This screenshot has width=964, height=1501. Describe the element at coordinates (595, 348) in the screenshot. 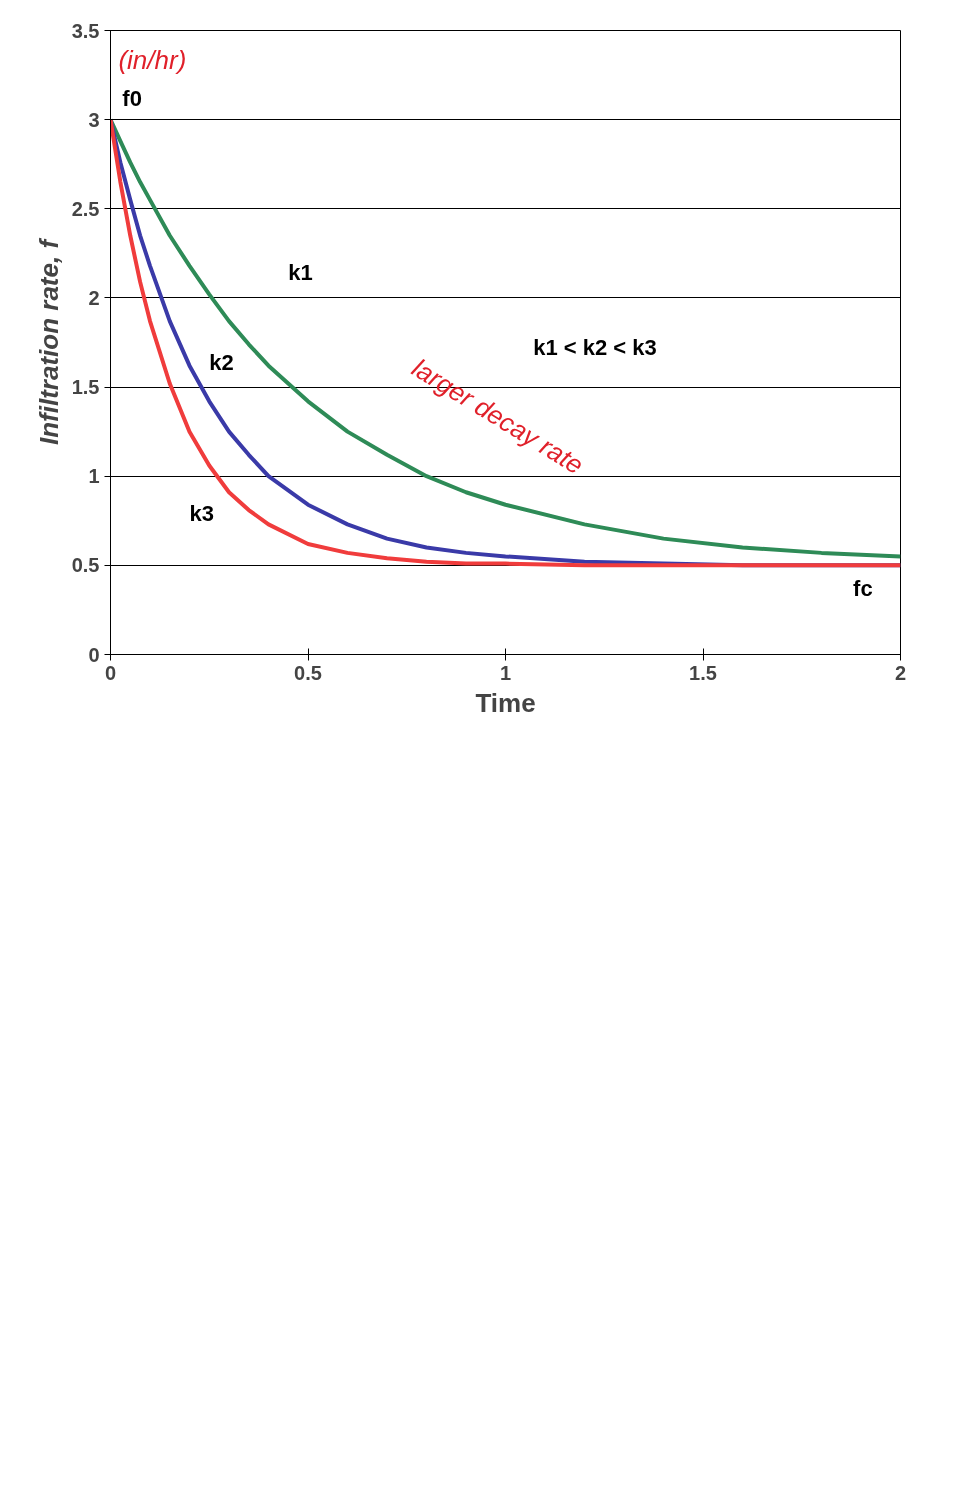

I see `annotation: k1 < k2 < k3` at that location.